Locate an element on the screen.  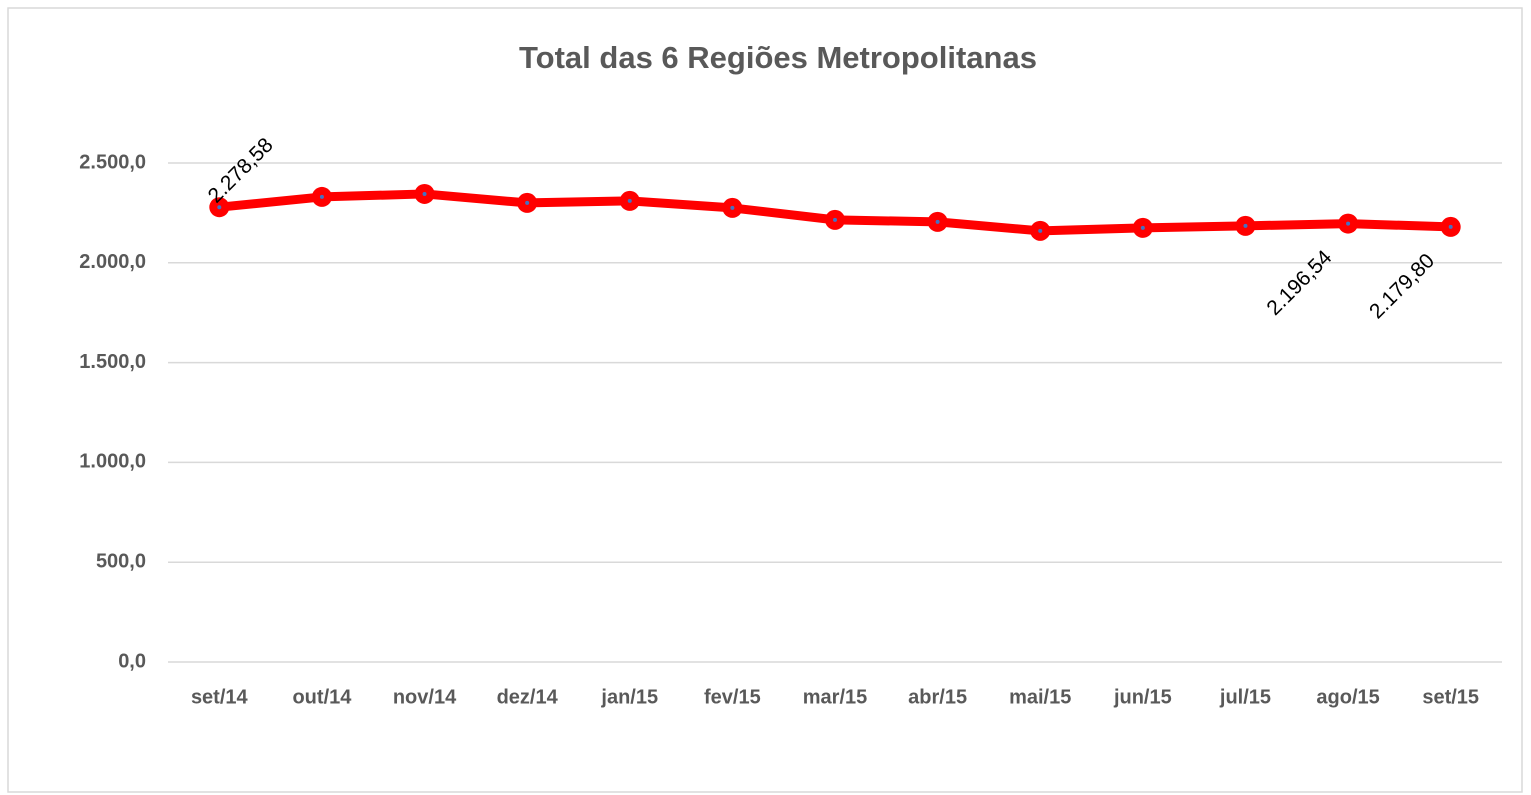
y-tick-label: 2.500,0 is located at coordinates (112, 162).